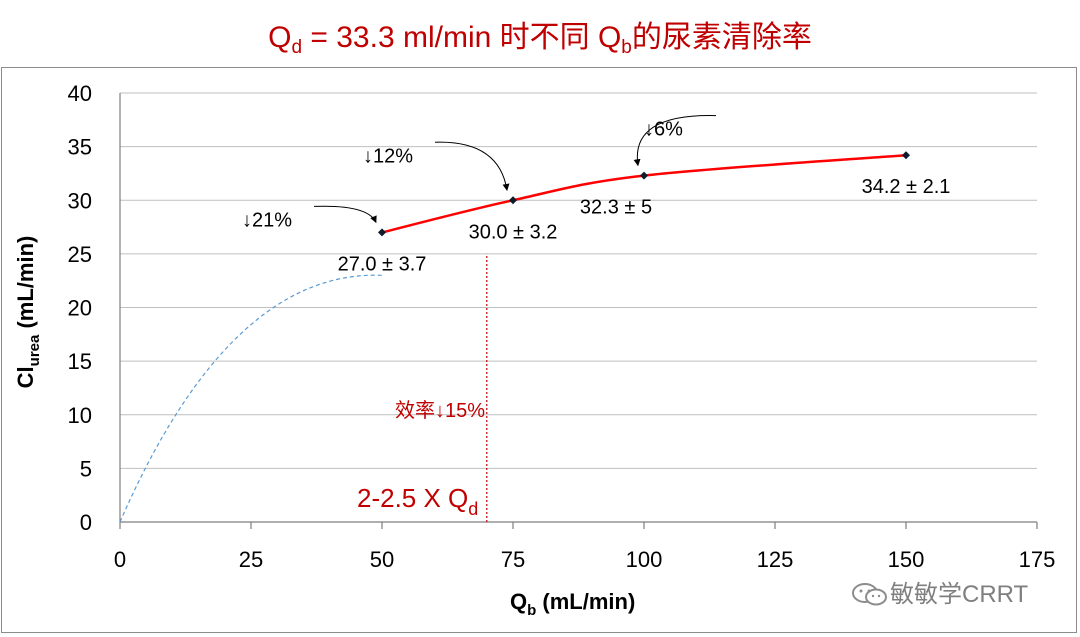  What do you see at coordinates (382, 264) in the screenshot?
I see `data-label-50: 27.0 ± 3.7` at bounding box center [382, 264].